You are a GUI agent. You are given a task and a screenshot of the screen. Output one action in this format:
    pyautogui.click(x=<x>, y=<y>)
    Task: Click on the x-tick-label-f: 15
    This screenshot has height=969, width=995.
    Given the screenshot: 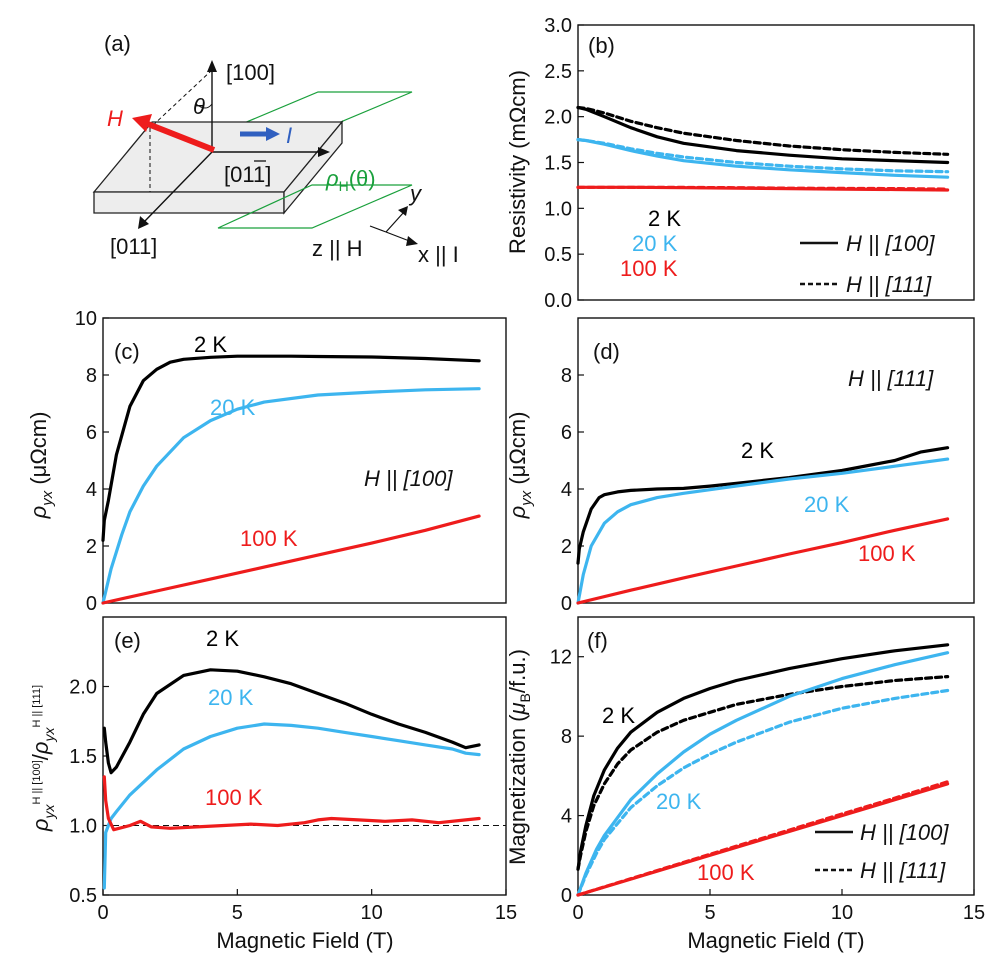 What is the action you would take?
    pyautogui.click(x=974, y=913)
    